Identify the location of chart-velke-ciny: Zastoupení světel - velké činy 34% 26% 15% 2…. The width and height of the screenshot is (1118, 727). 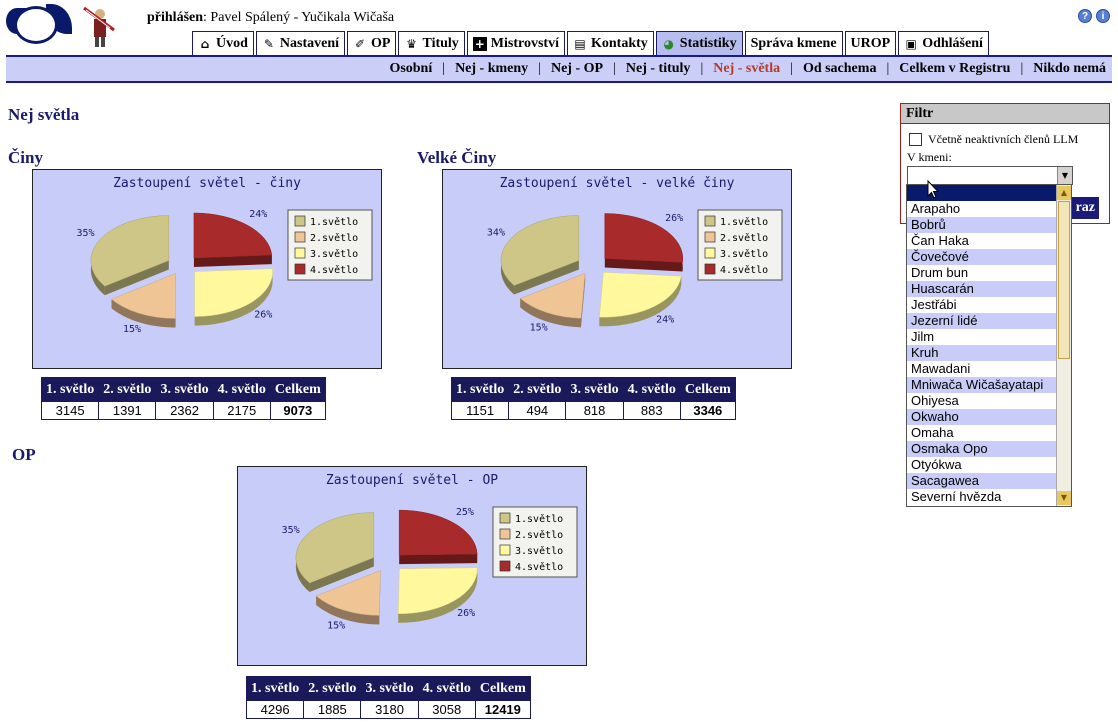
(617, 269).